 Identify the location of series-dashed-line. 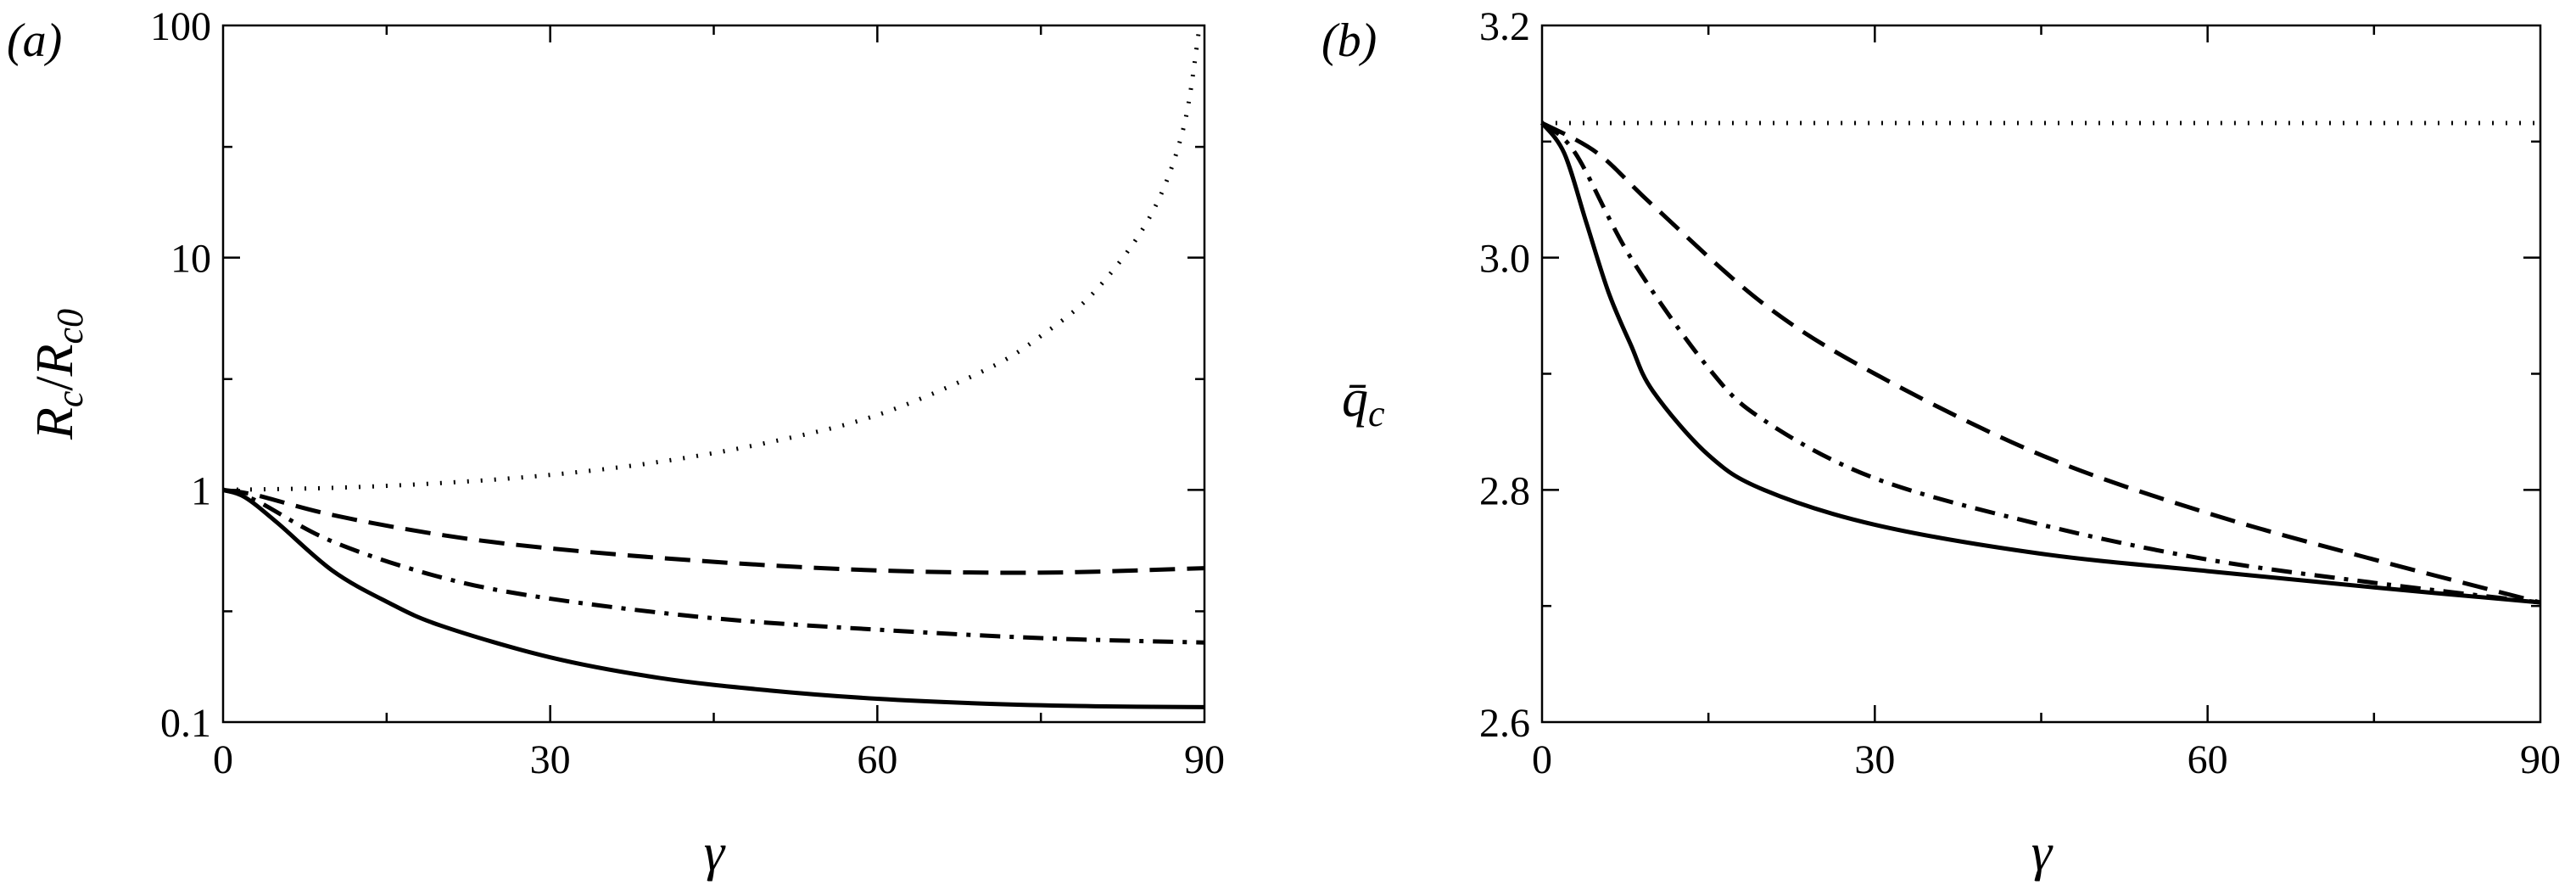
(713, 531).